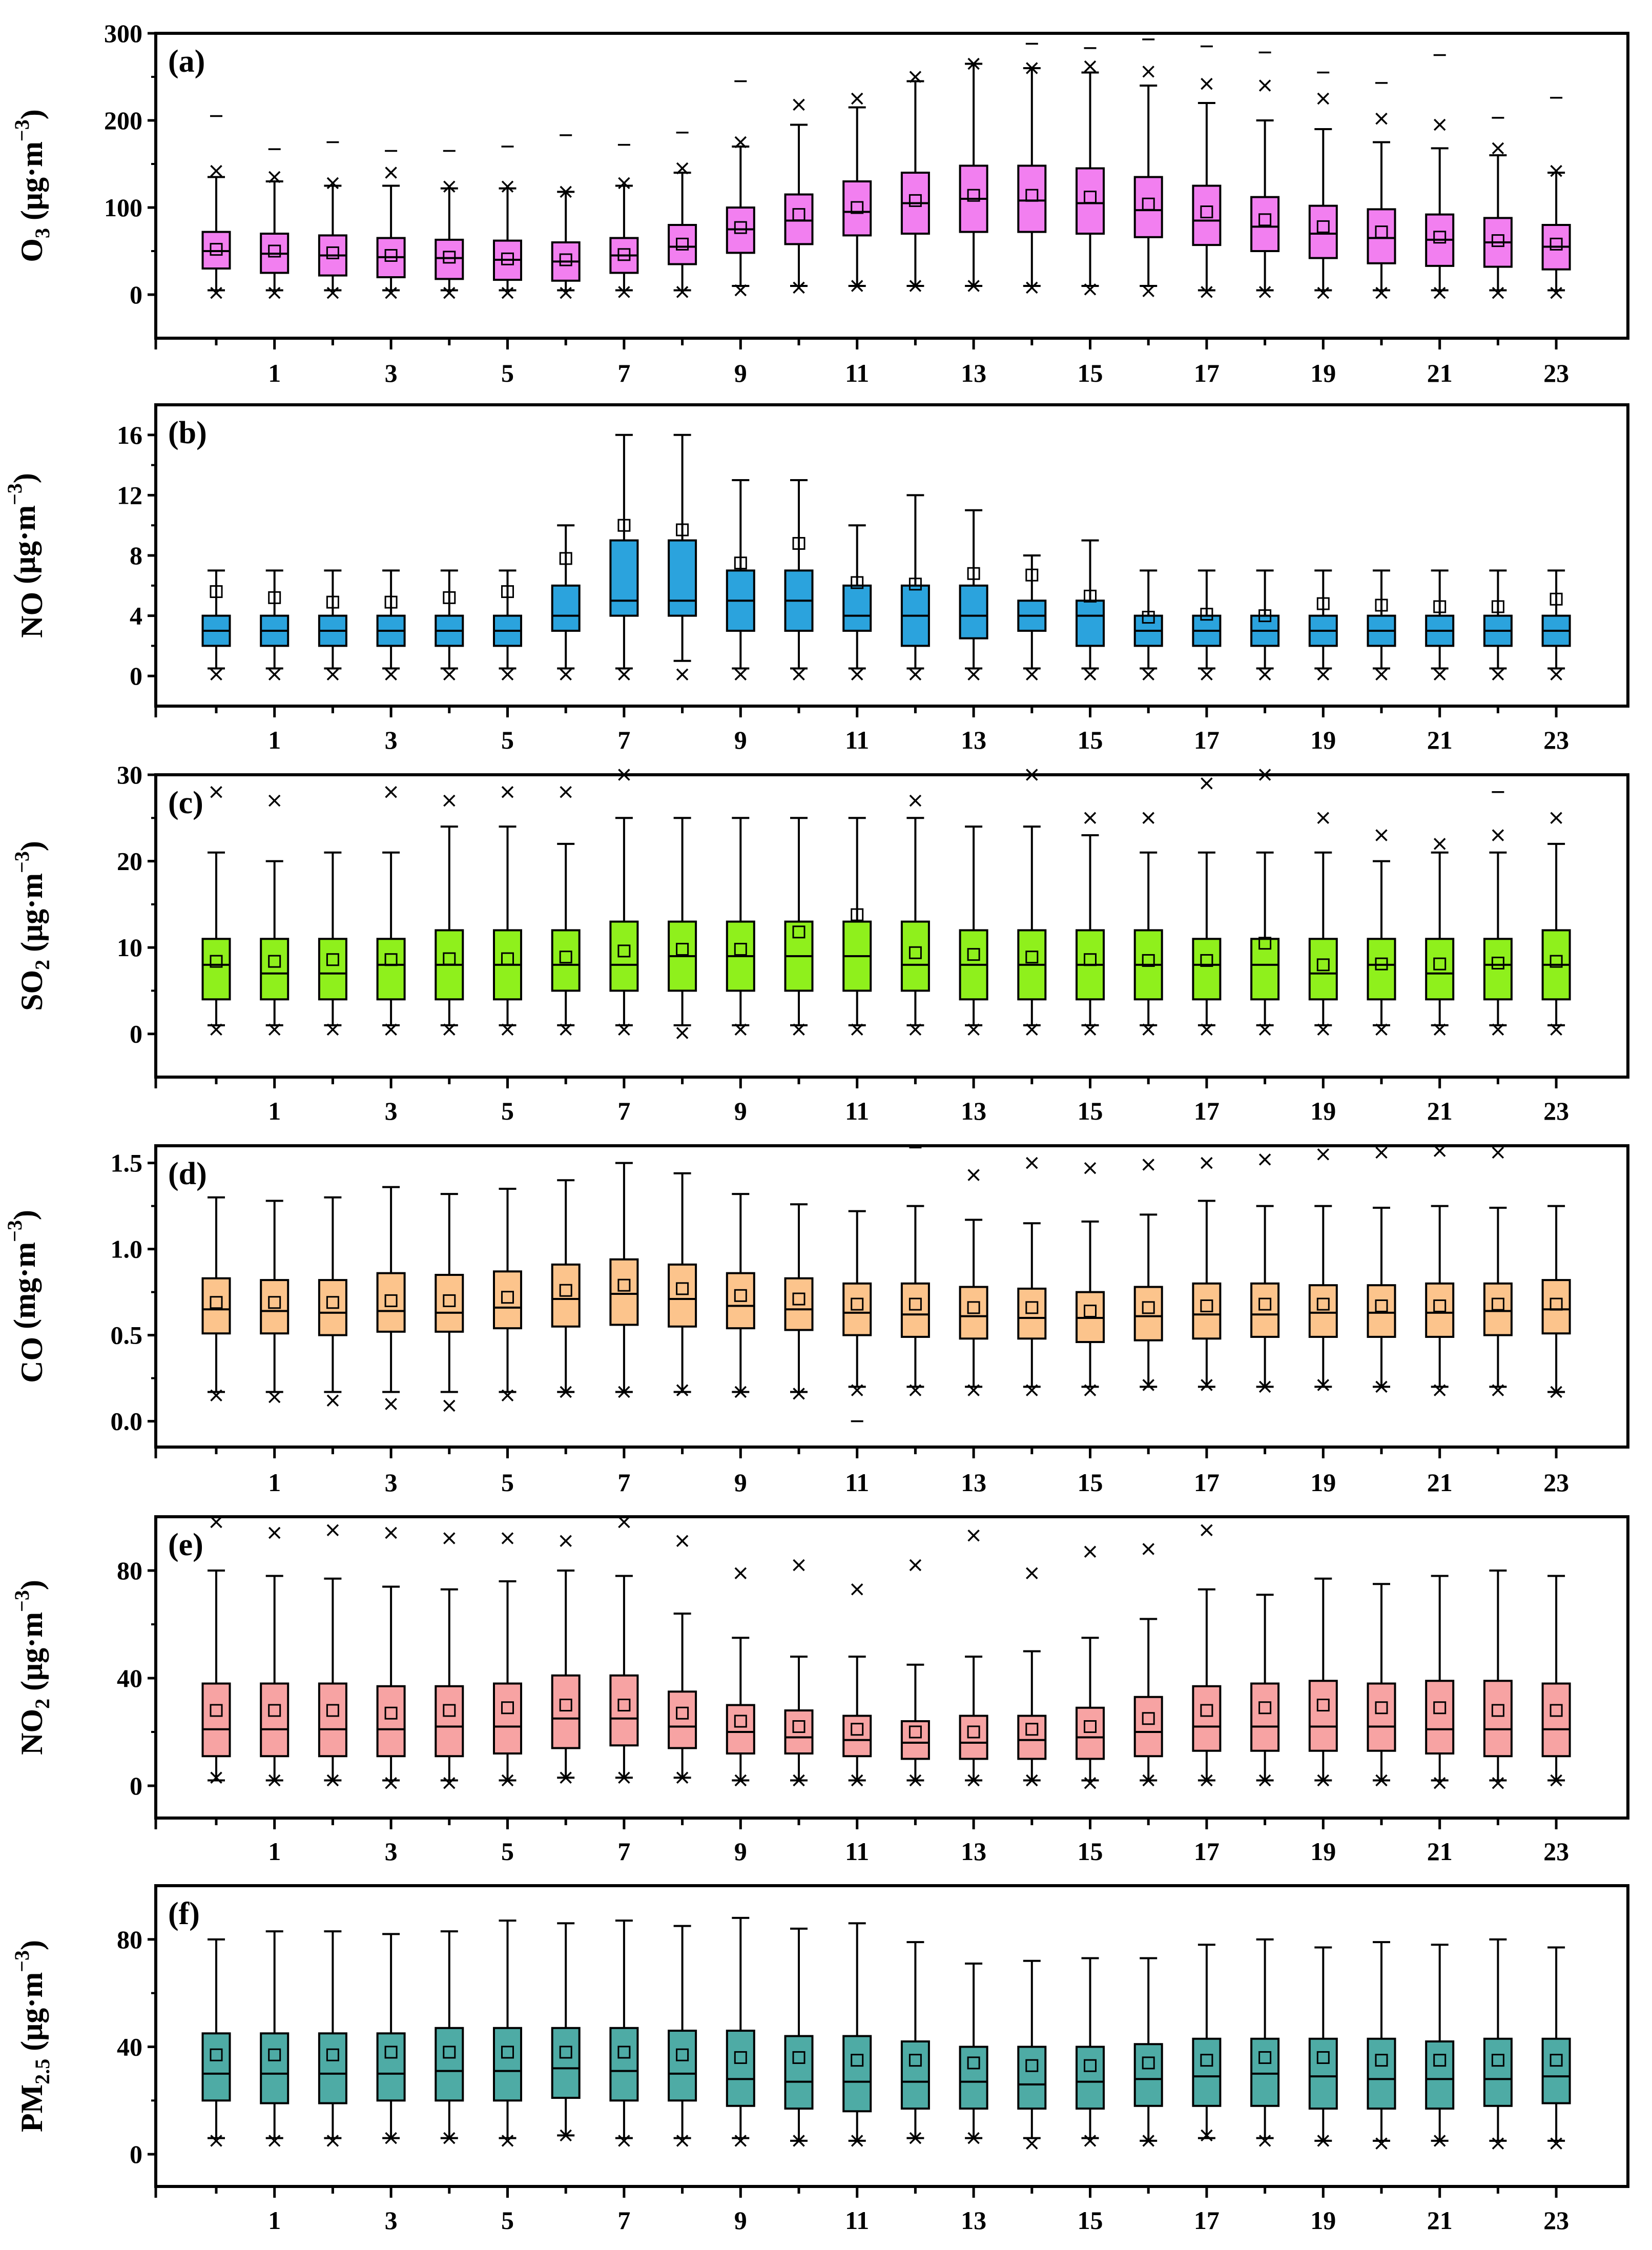 The height and width of the screenshot is (2250, 1652). Describe the element at coordinates (187, 433) in the screenshot. I see `panel-label: (b)` at that location.